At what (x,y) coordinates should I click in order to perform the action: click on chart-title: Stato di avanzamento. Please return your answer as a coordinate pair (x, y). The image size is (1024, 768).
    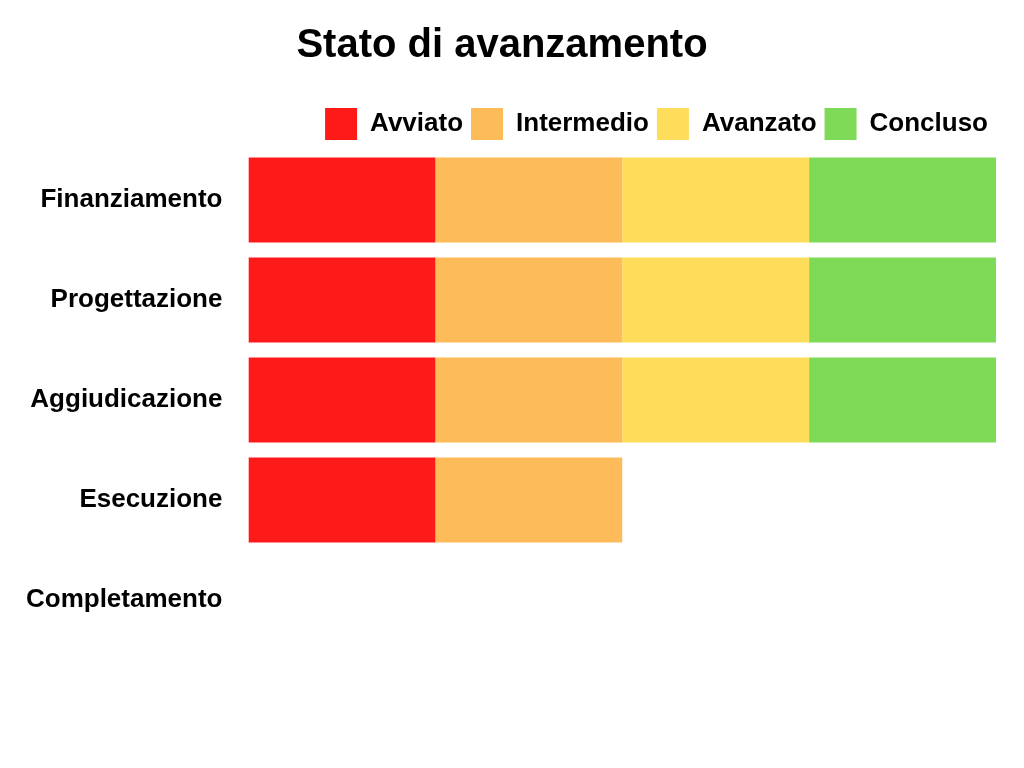
    Looking at the image, I should click on (502, 43).